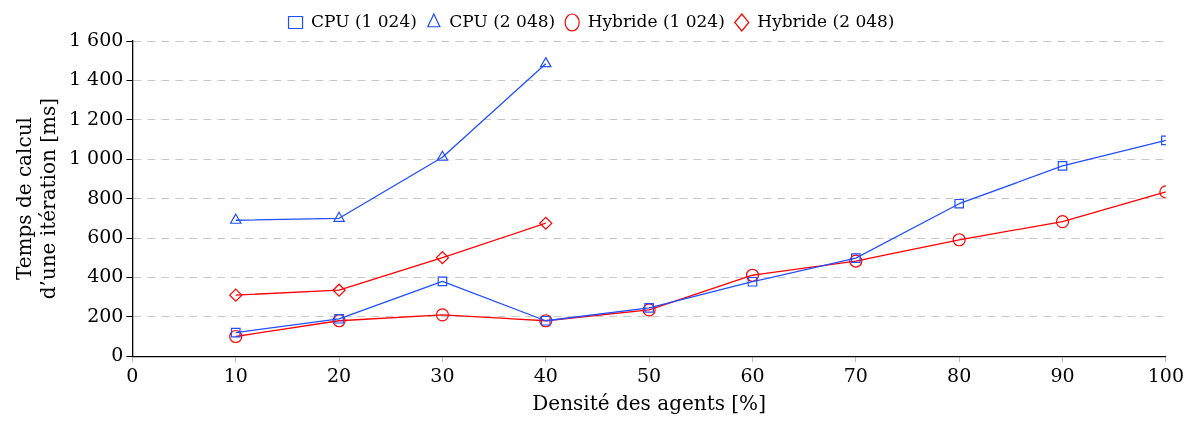  What do you see at coordinates (502, 20) in the screenshot?
I see `legend-label: CPU (2 048)` at bounding box center [502, 20].